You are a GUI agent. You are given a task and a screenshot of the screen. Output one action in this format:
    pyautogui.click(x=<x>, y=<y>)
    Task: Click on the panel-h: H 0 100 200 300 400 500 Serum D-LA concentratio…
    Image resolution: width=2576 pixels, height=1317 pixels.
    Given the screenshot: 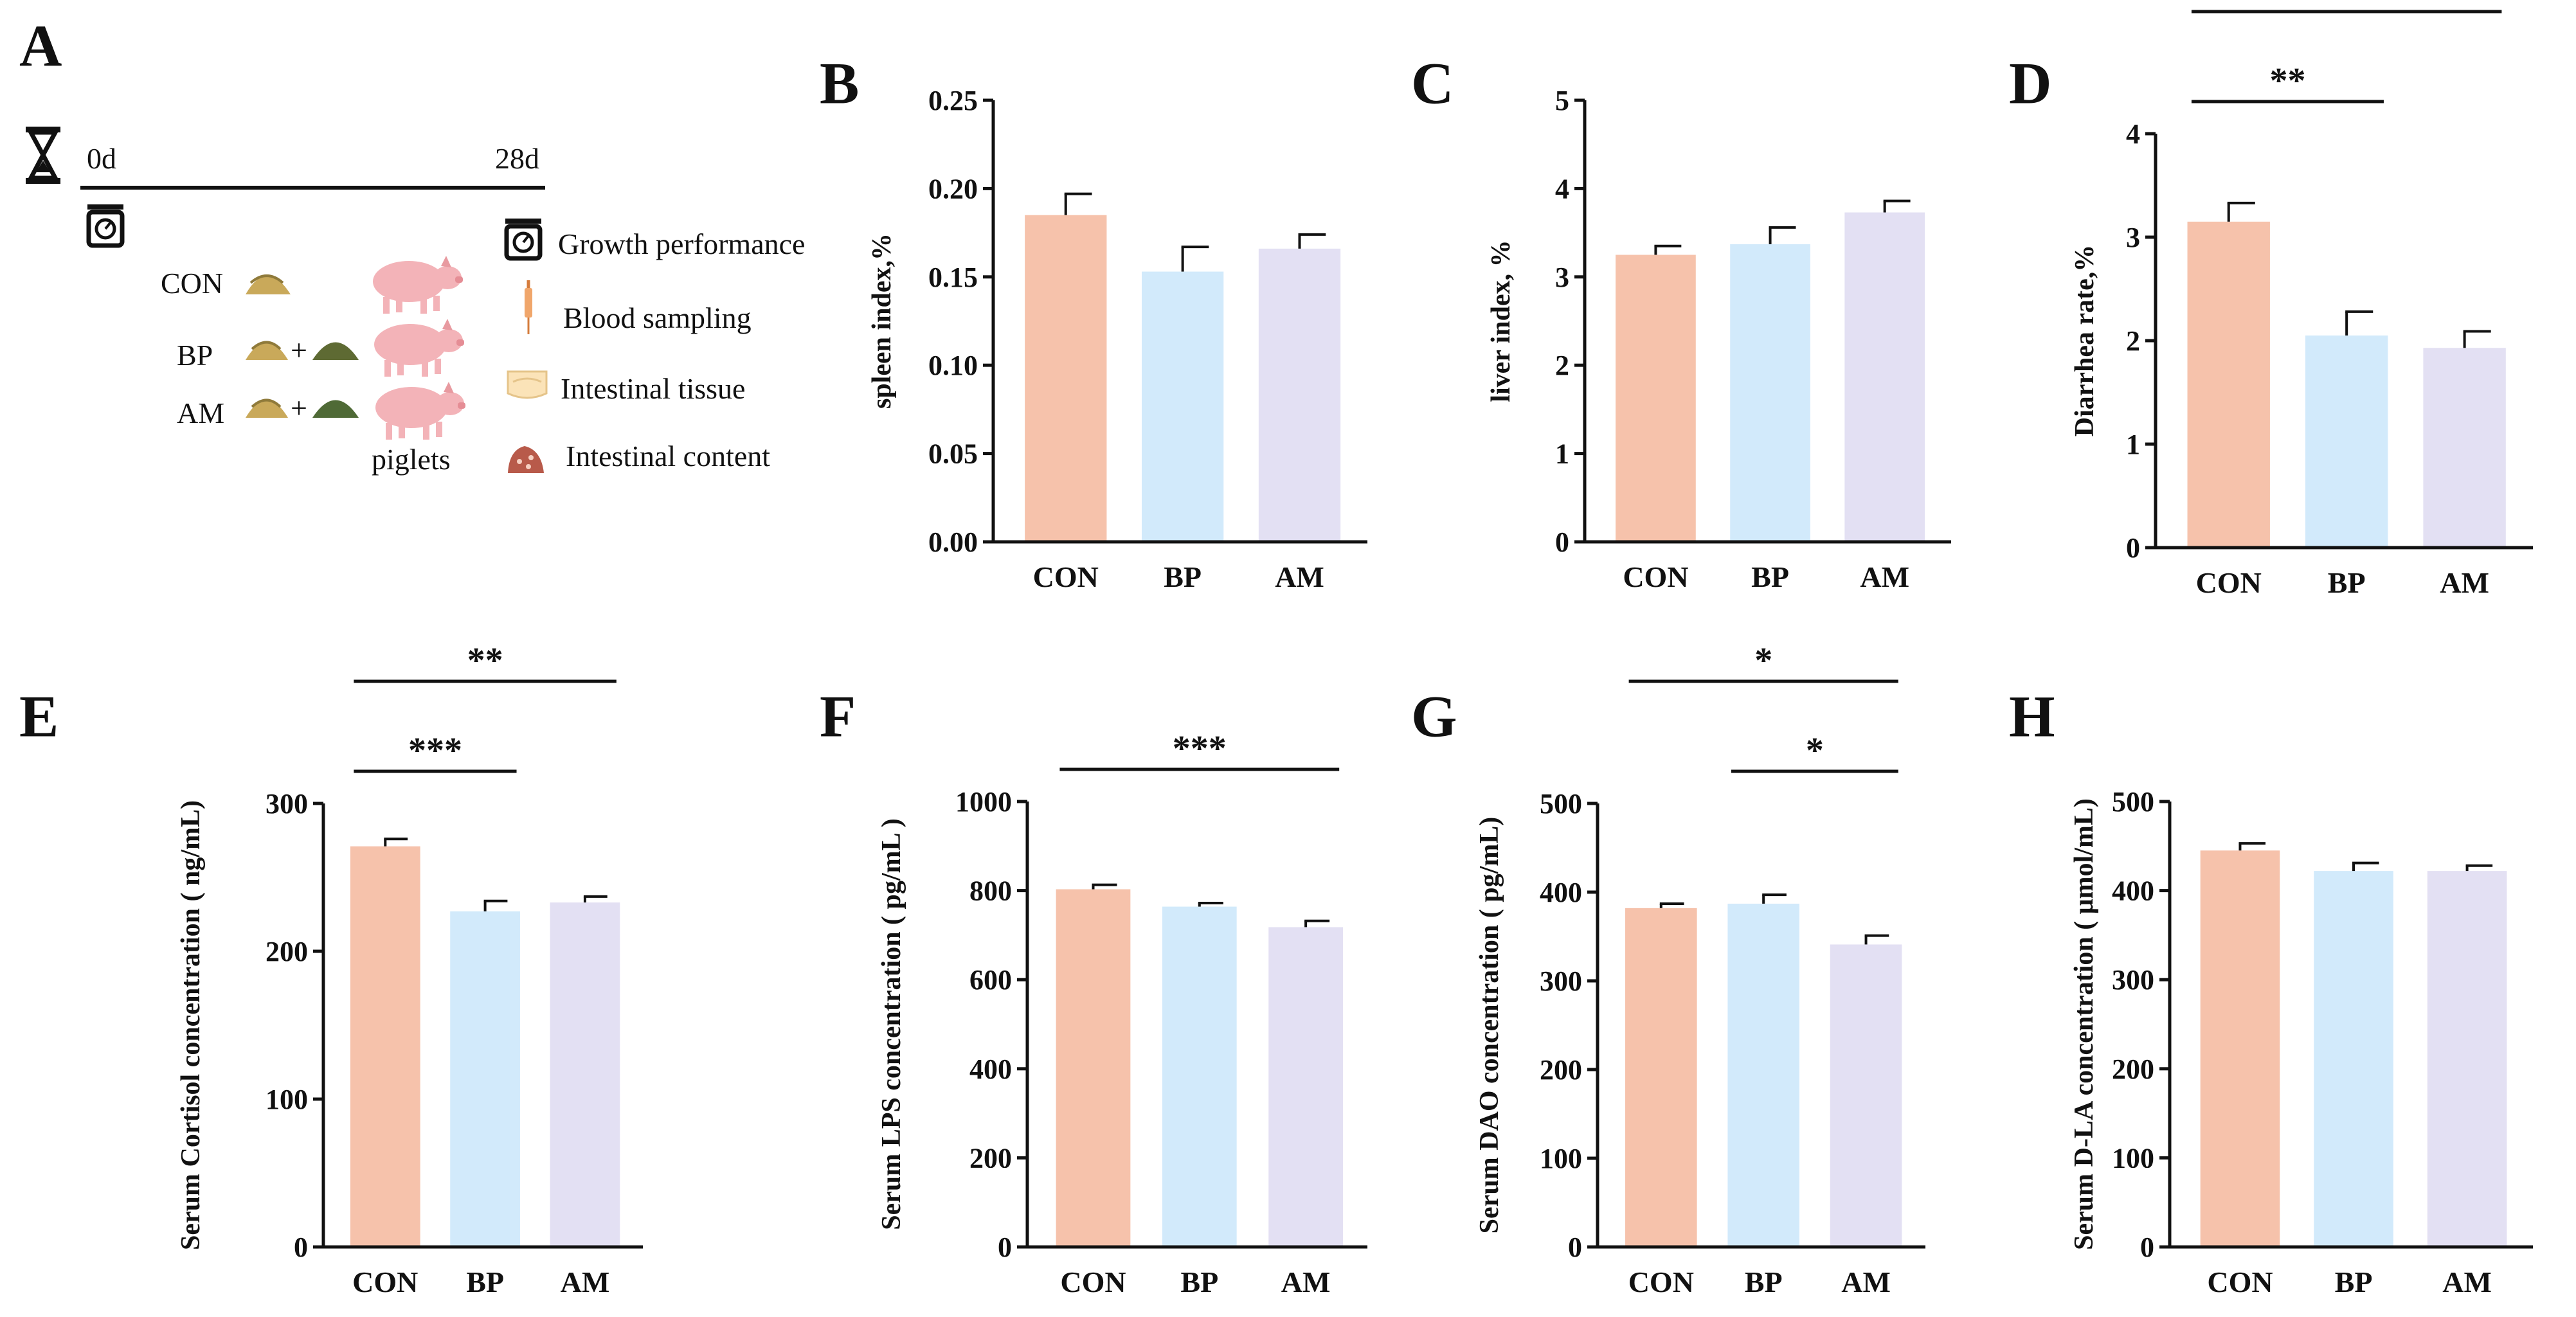 What is the action you would take?
    pyautogui.click(x=2271, y=991)
    